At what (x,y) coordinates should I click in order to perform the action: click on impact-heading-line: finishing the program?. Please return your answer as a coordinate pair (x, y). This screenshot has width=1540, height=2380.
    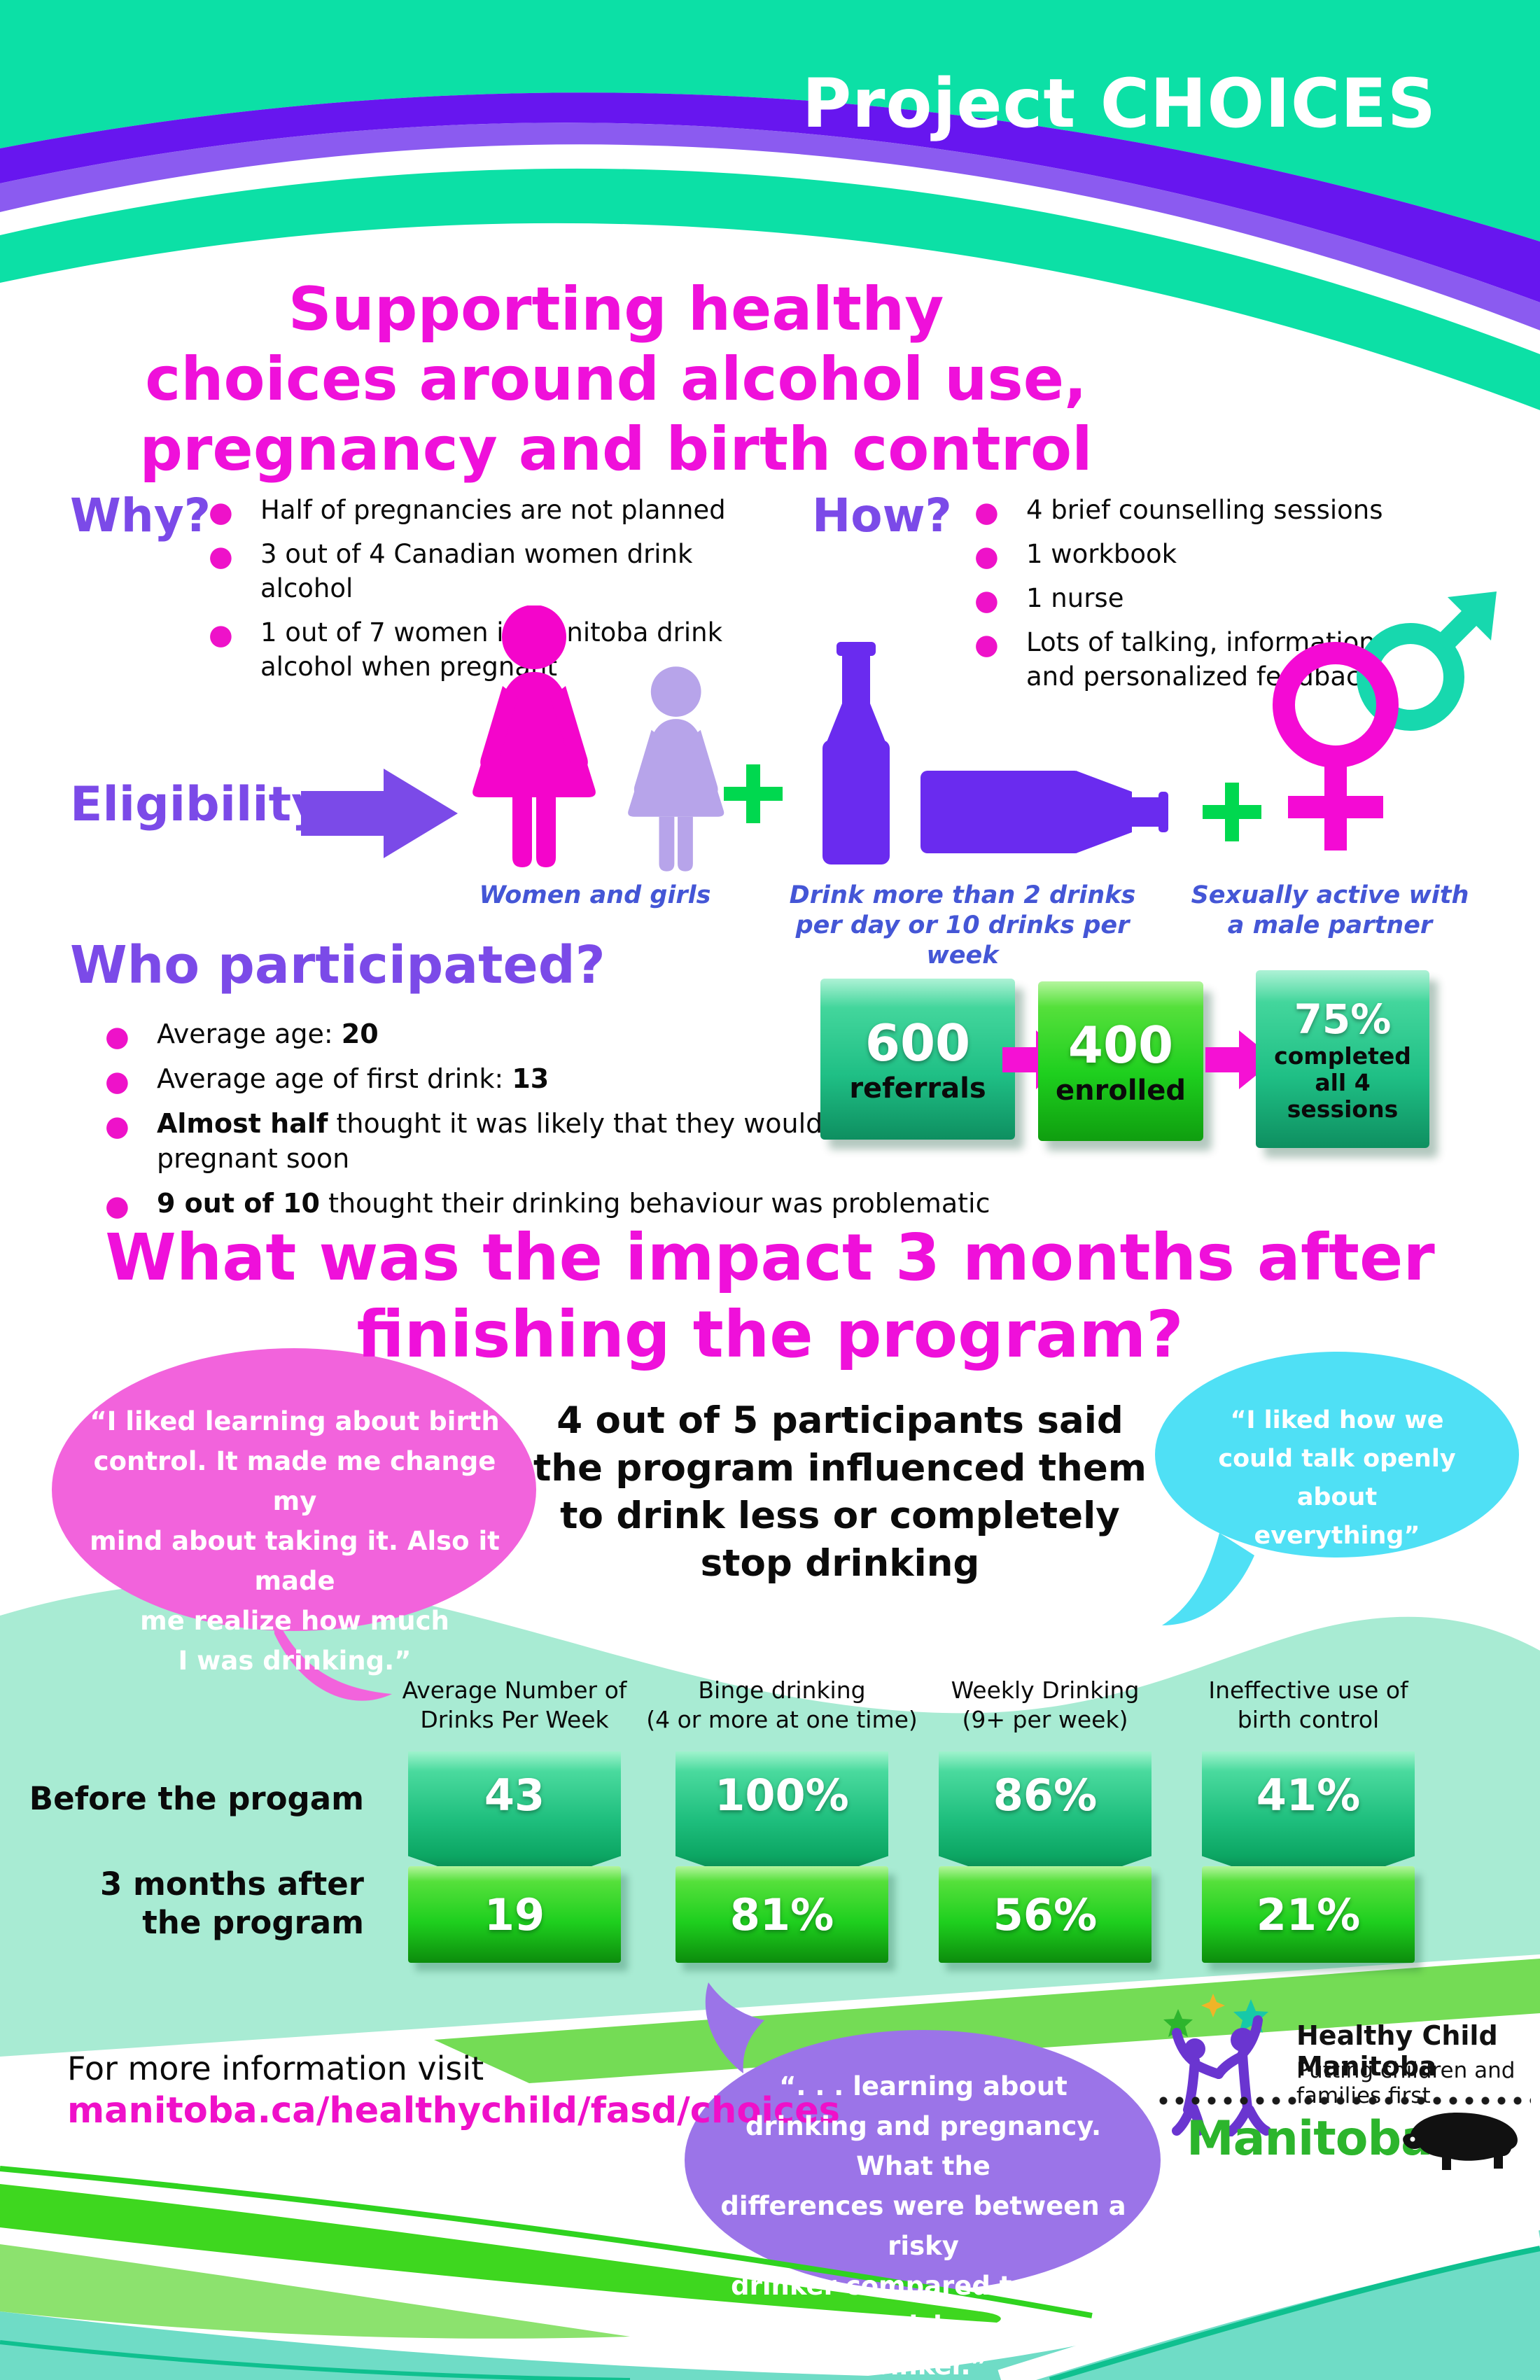
    Looking at the image, I should click on (770, 1334).